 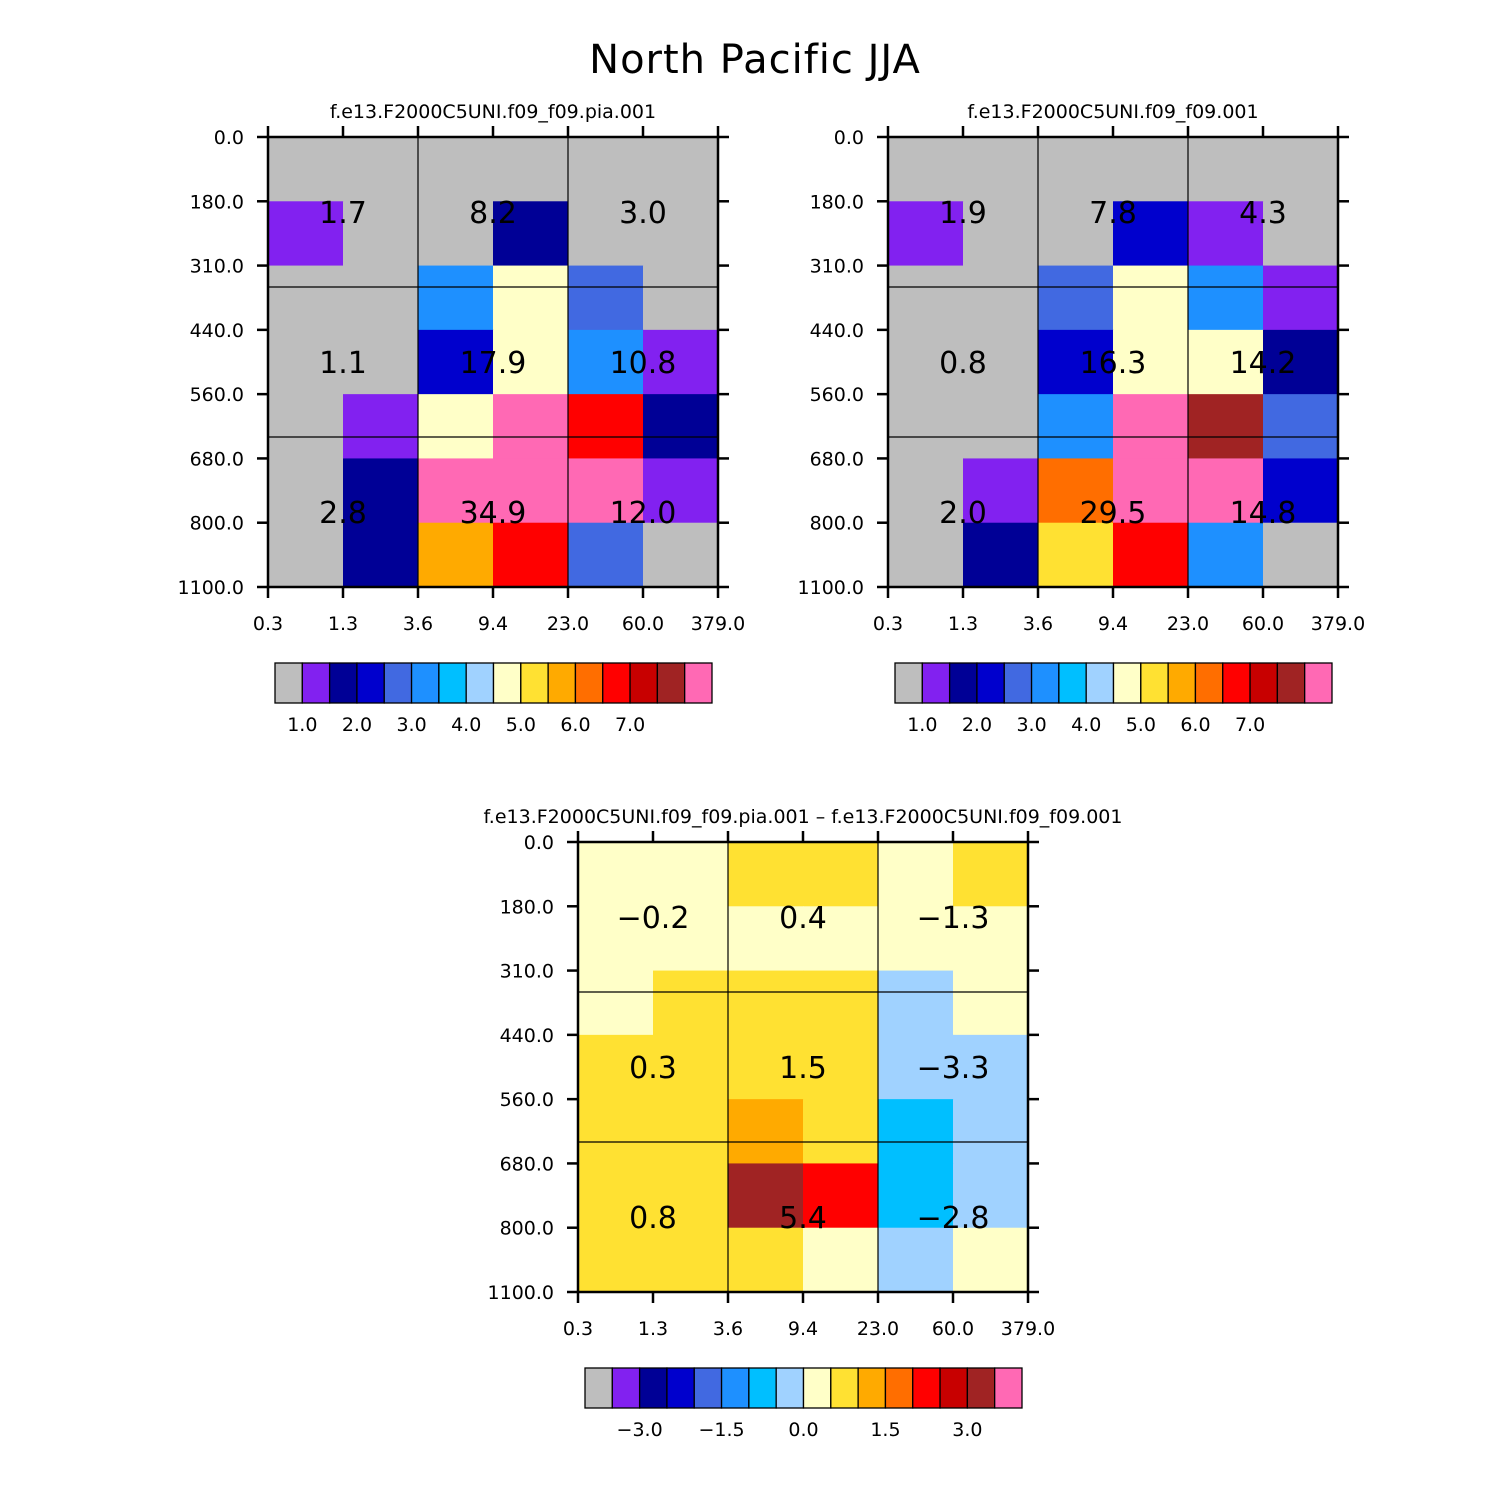 What do you see at coordinates (211, 588) in the screenshot?
I see `y-tick-label: 1100.0` at bounding box center [211, 588].